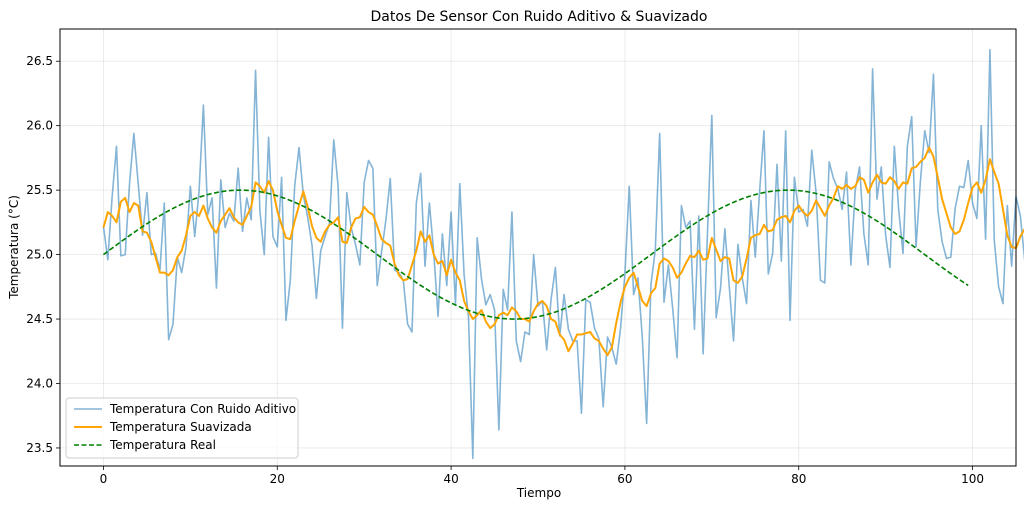 Image resolution: width=1024 pixels, height=508 pixels. I want to click on x-tick-label: 0, so click(104, 479).